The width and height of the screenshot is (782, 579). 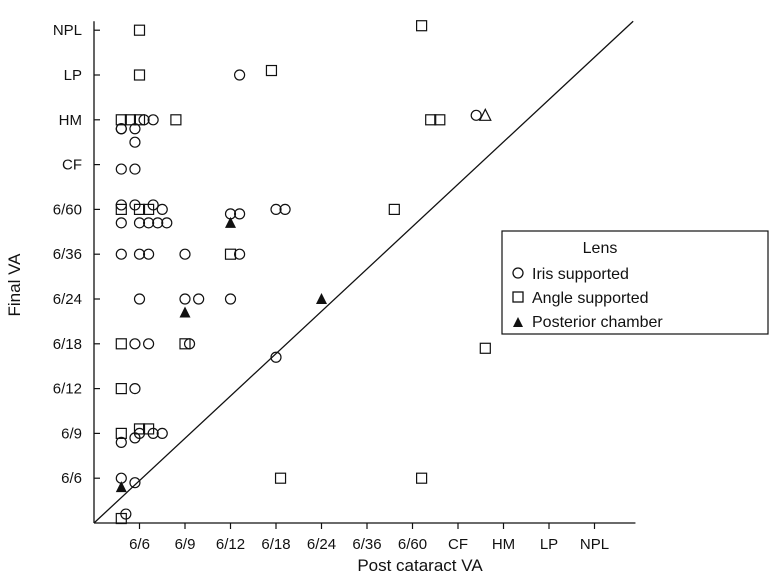 What do you see at coordinates (518, 322) in the screenshot?
I see `legend-triangle-icon` at bounding box center [518, 322].